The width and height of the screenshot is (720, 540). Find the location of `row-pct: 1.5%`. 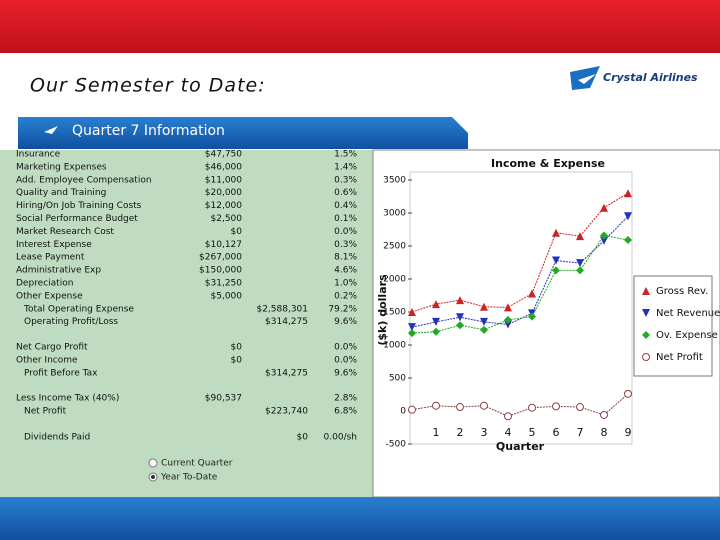

row-pct: 1.5% is located at coordinates (345, 155).